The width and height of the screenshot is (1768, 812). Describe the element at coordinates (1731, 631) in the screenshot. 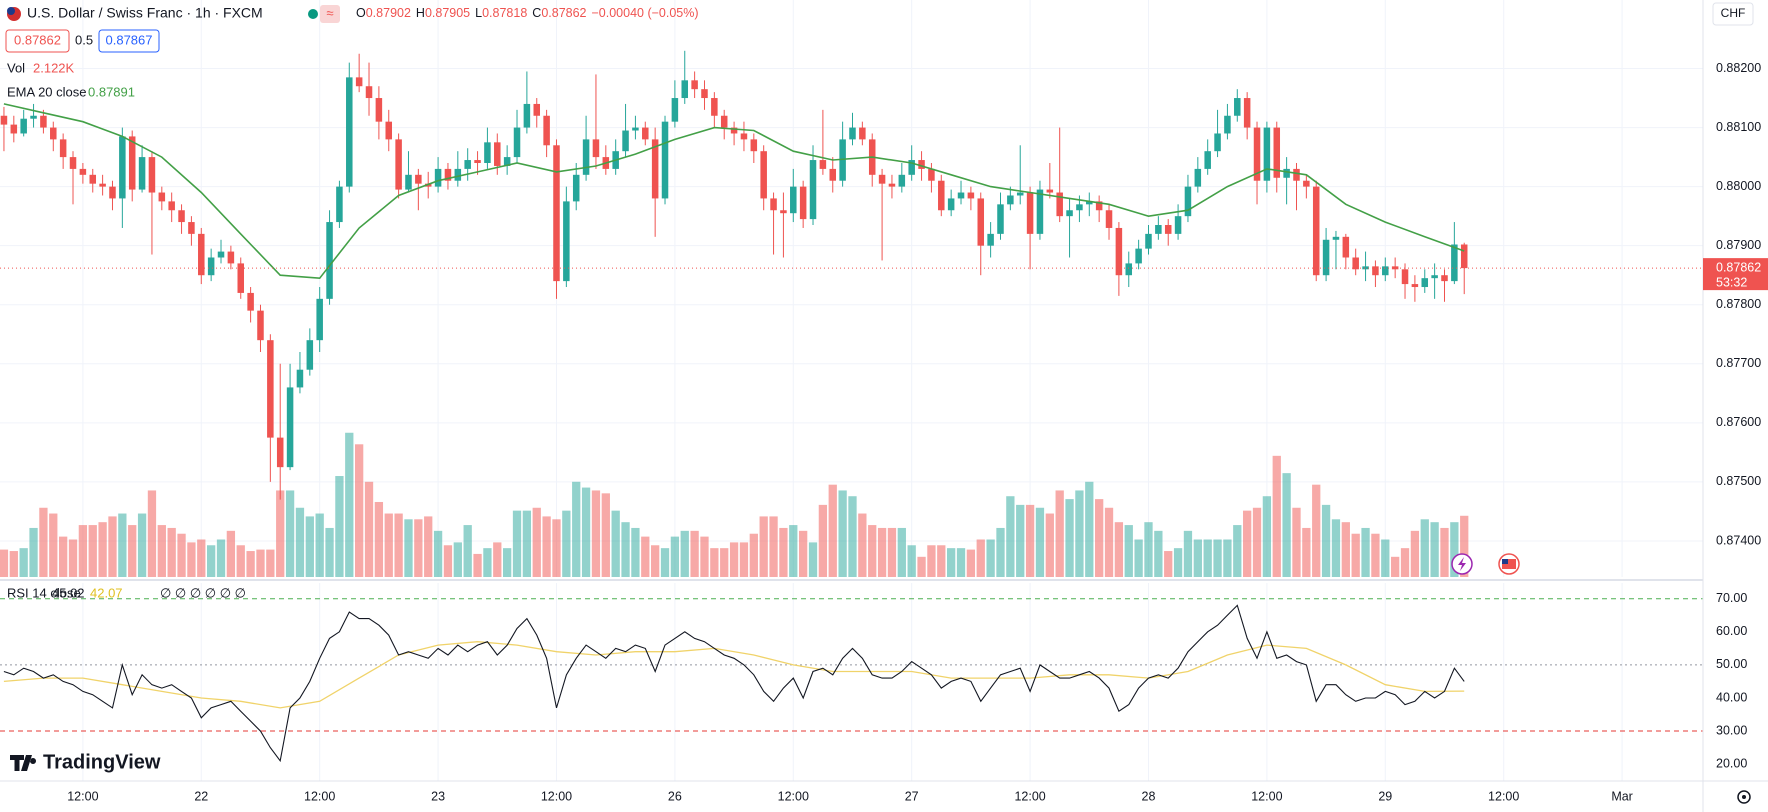

I see `rsi-tick-label: 60.00` at that location.